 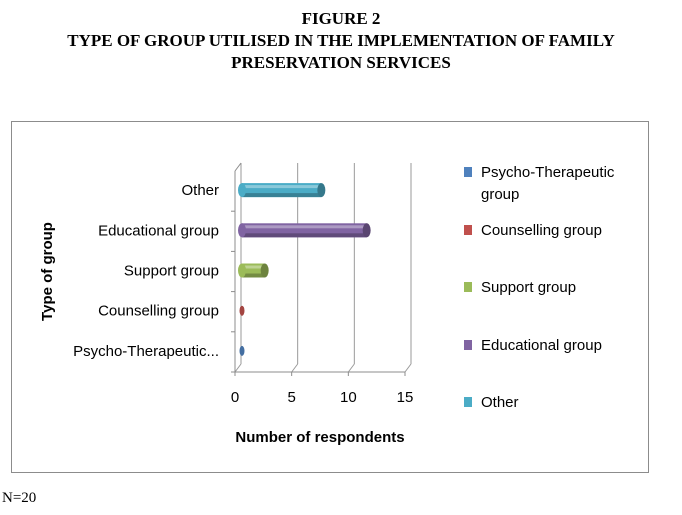 I want to click on legend-label: group, so click(x=500, y=194).